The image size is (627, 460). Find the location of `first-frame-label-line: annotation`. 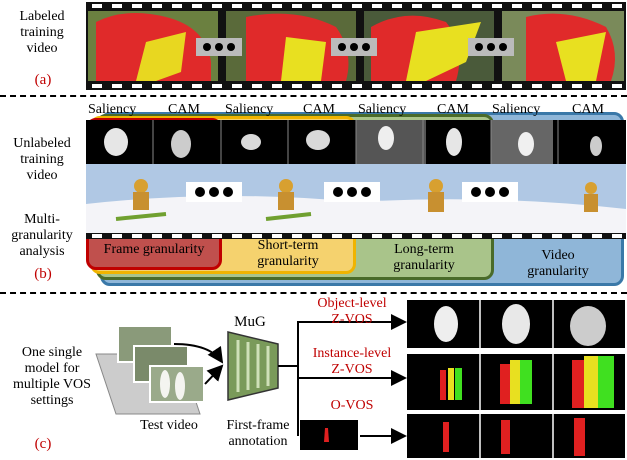

first-frame-label-line: annotation is located at coordinates (258, 441).